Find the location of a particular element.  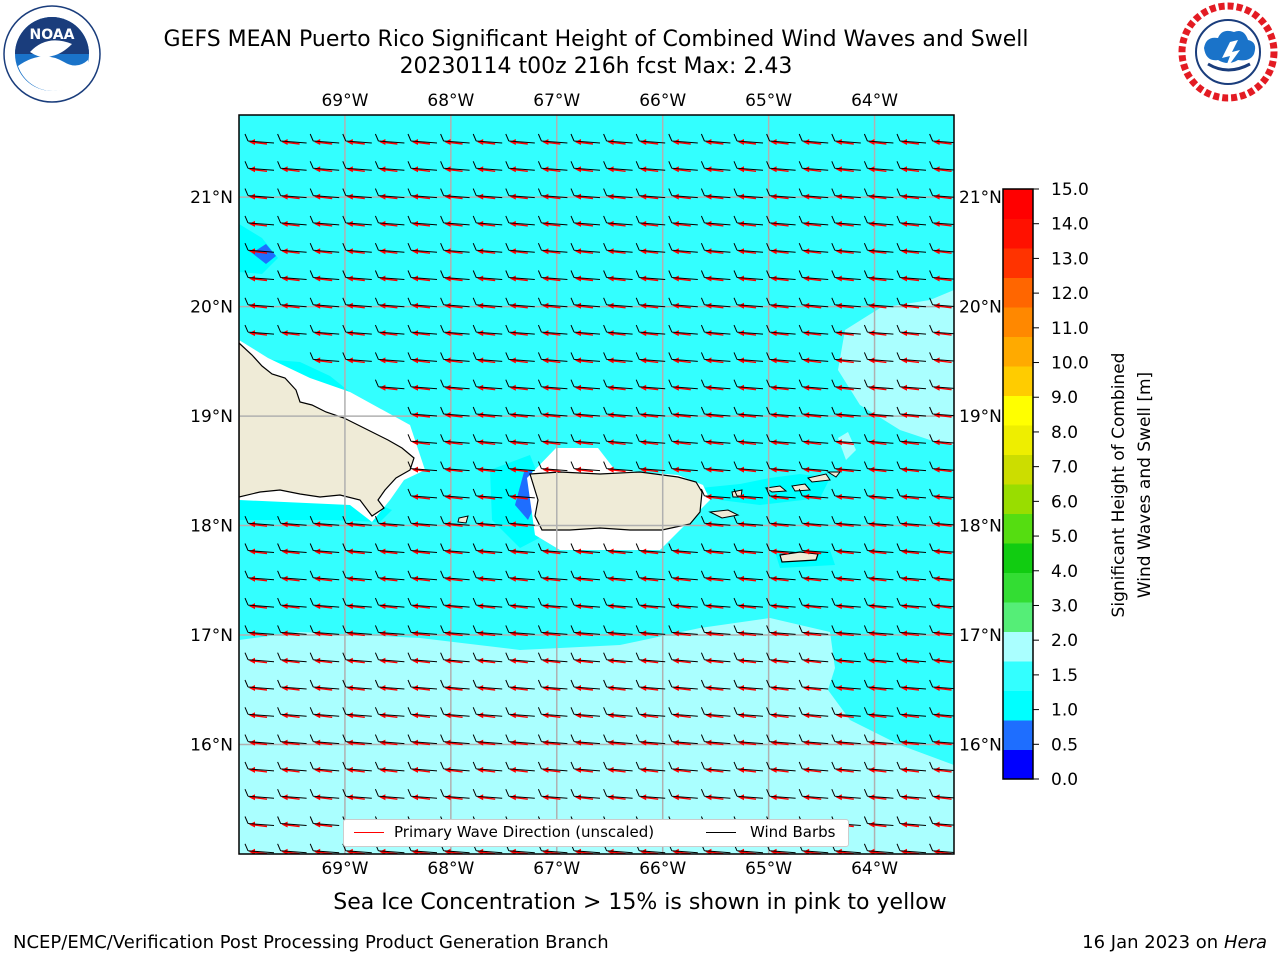

colorbar-tick-label: 1.5 is located at coordinates (1064, 676).